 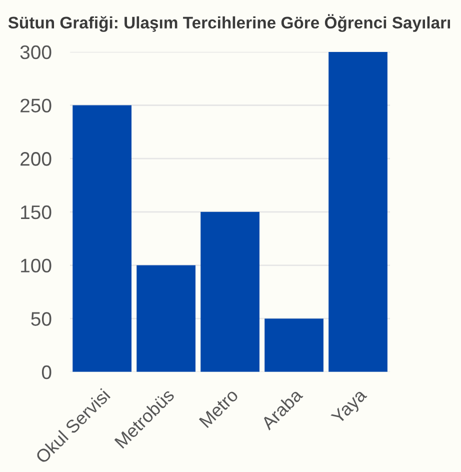 What do you see at coordinates (47, 372) in the screenshot?
I see `y-tick-label: 0` at bounding box center [47, 372].